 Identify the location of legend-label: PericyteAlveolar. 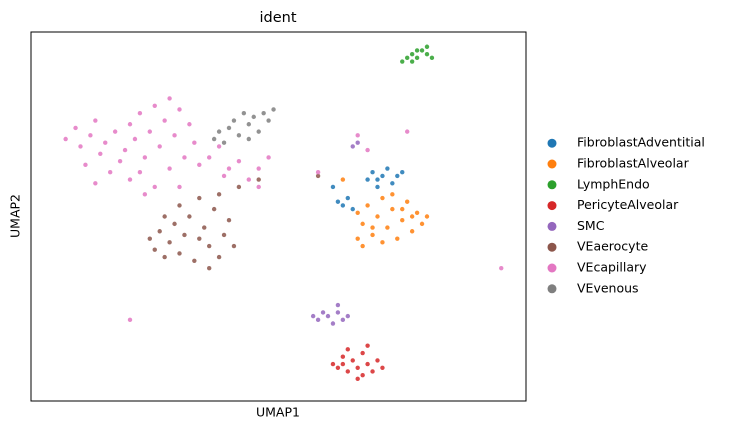
(628, 204).